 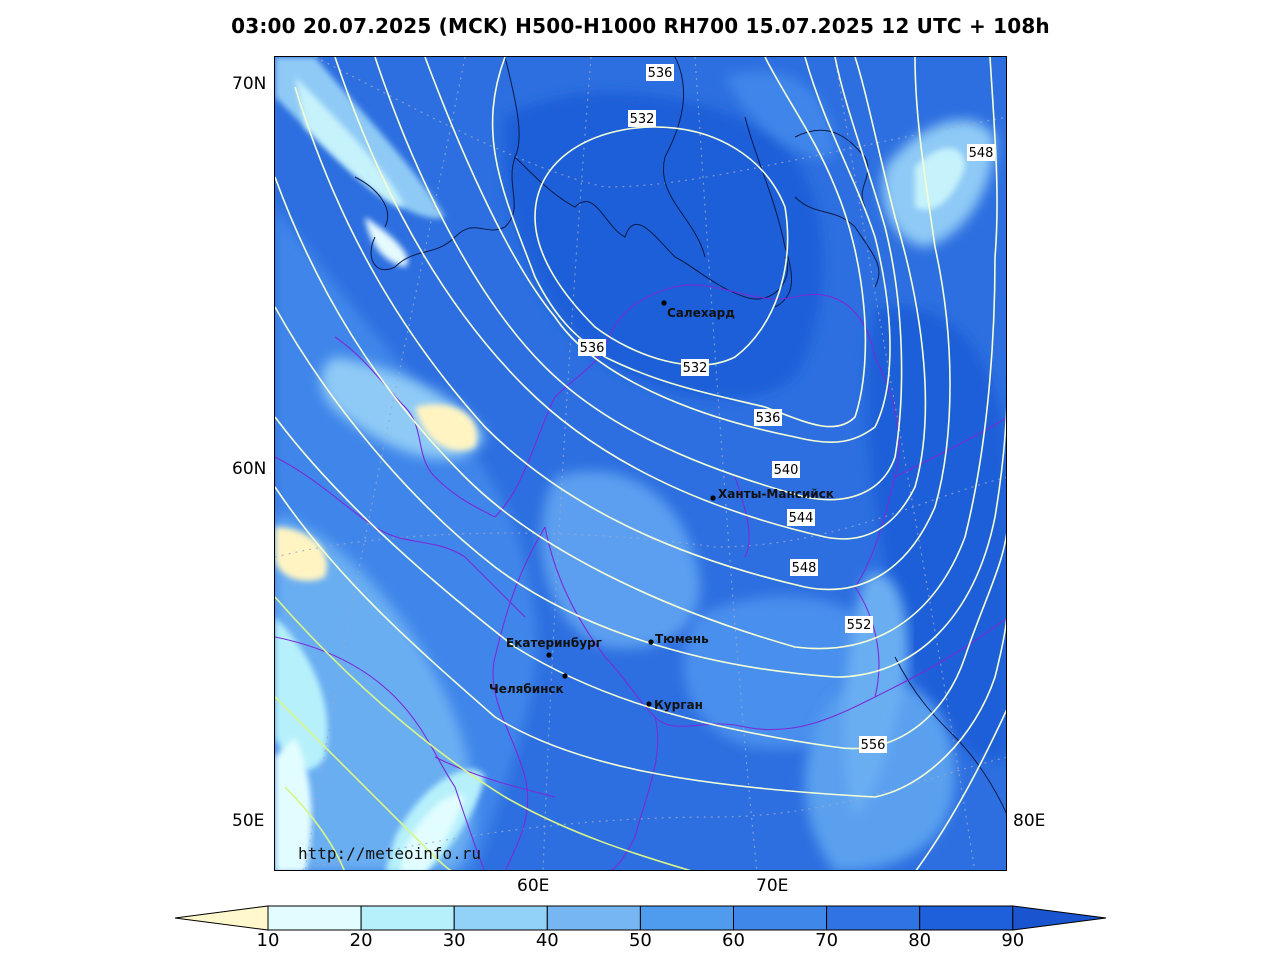 What do you see at coordinates (248, 821) in the screenshot?
I see `lon-label-50e: 50E` at bounding box center [248, 821].